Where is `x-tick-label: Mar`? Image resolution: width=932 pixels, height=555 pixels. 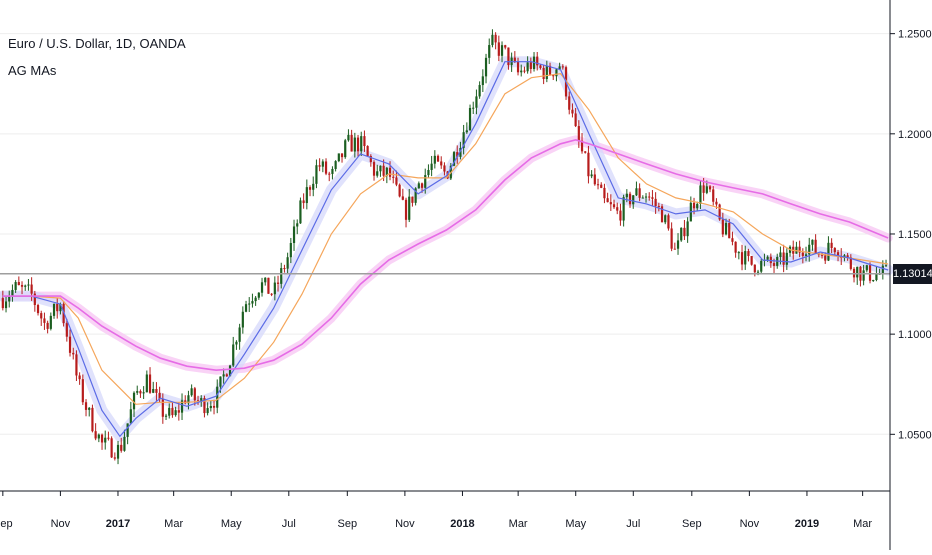 x-tick-label: Mar is located at coordinates (518, 524).